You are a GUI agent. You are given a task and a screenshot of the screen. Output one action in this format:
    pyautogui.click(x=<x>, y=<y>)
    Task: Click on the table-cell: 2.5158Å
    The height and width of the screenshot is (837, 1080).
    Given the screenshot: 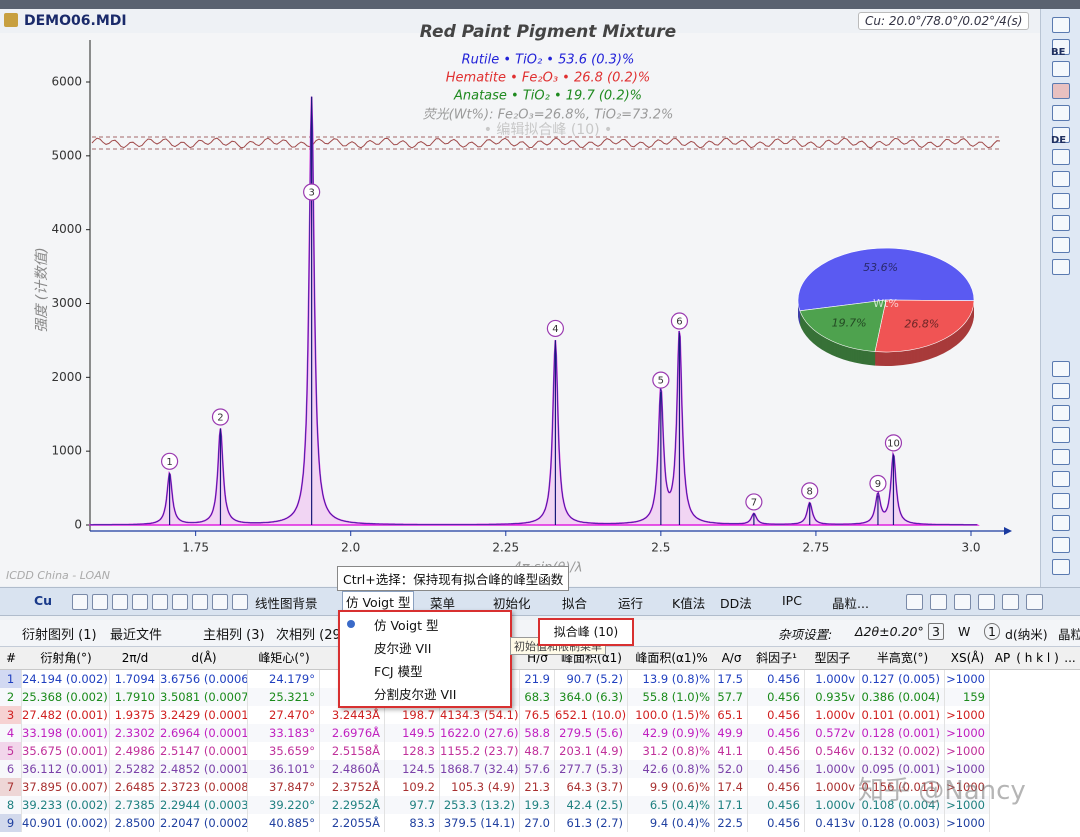 What is the action you would take?
    pyautogui.click(x=352, y=751)
    